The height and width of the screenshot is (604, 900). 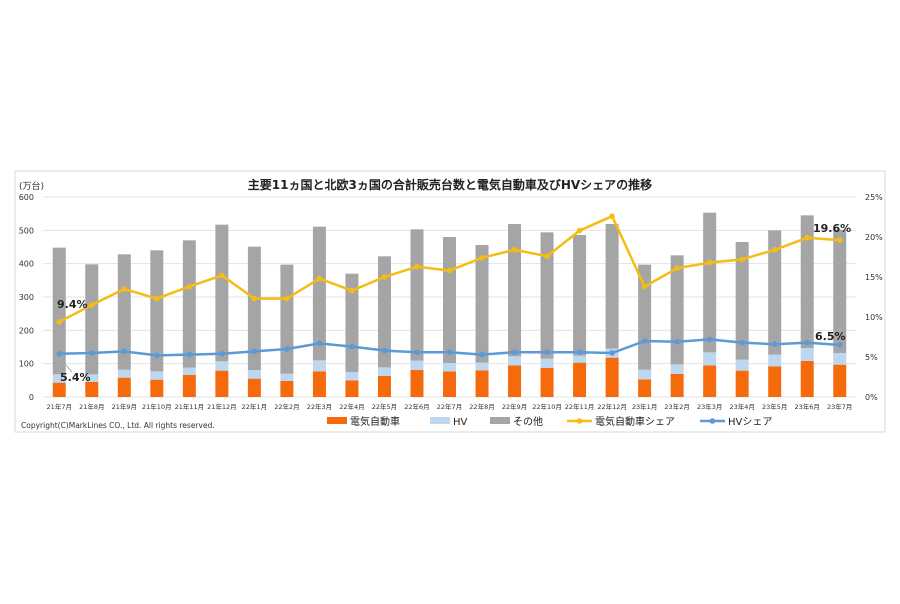 What do you see at coordinates (500, 420) in the screenshot?
I see `legend-other-swatch` at bounding box center [500, 420].